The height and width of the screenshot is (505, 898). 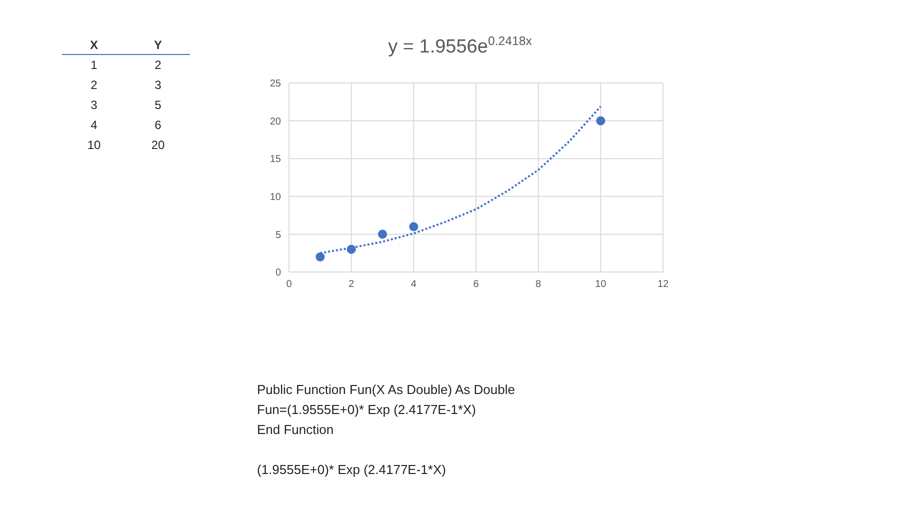 I want to click on x-tick-label: 12, so click(x=663, y=284).